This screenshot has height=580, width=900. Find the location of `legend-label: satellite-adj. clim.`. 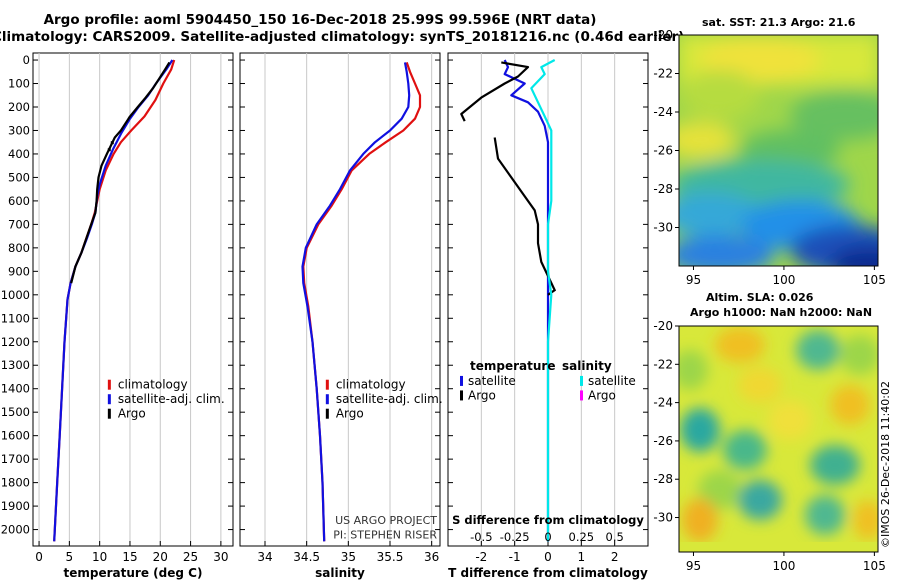

legend-label: satellite-adj. clim. is located at coordinates (171, 399).